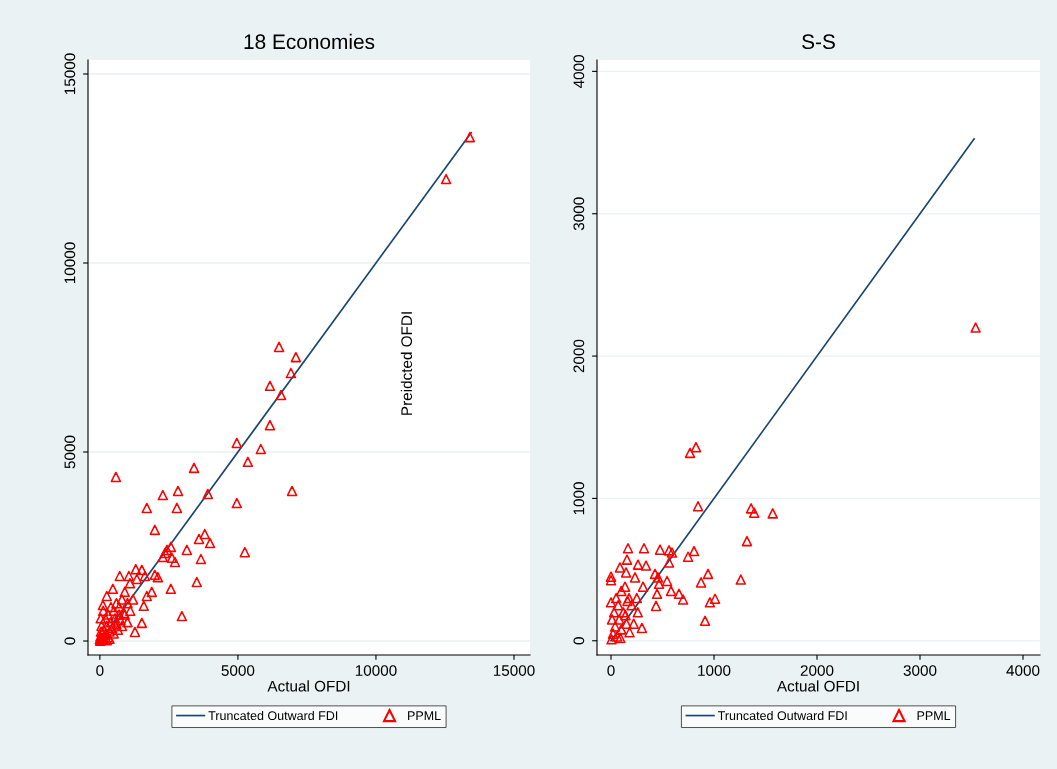 The image size is (1057, 769). Describe the element at coordinates (1023, 670) in the screenshot. I see `x-tick-label: 4000` at that location.